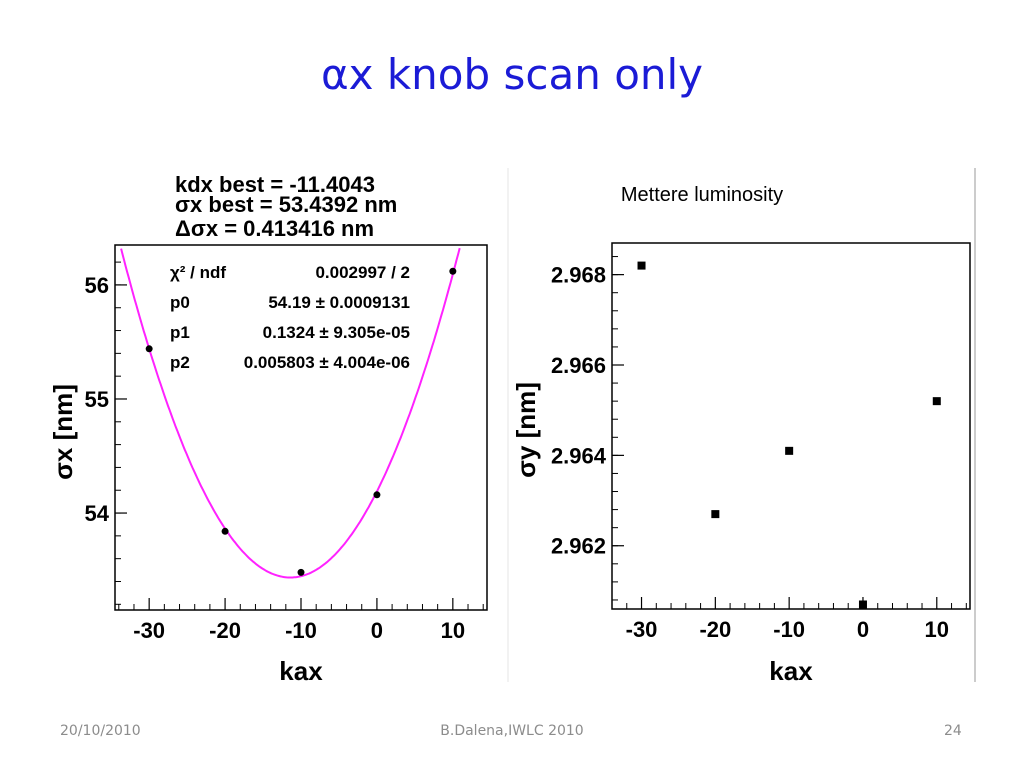 The image size is (1024, 768). What do you see at coordinates (578, 365) in the screenshot?
I see `right-y-tick-label: 2.966` at bounding box center [578, 365].